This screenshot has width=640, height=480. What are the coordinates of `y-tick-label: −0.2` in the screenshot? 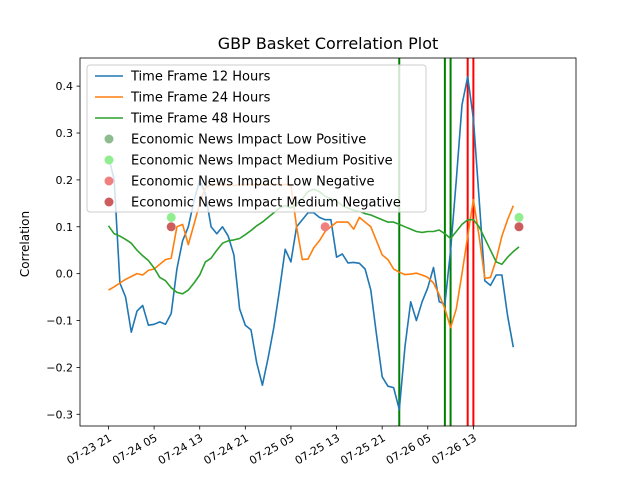 It's located at (59, 367).